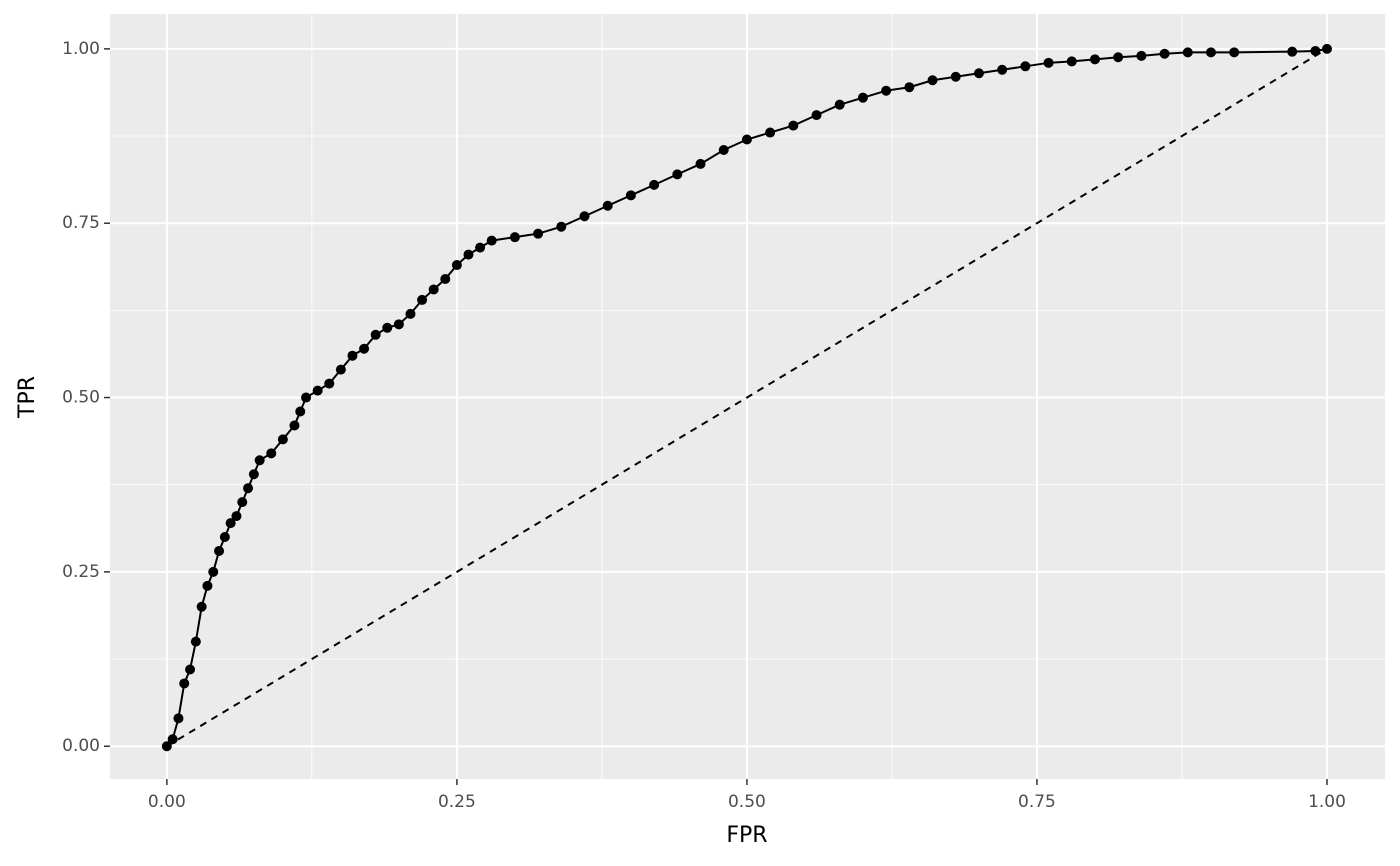 This screenshot has width=1400, height=866. I want to click on x-axis-title: FPR, so click(746, 835).